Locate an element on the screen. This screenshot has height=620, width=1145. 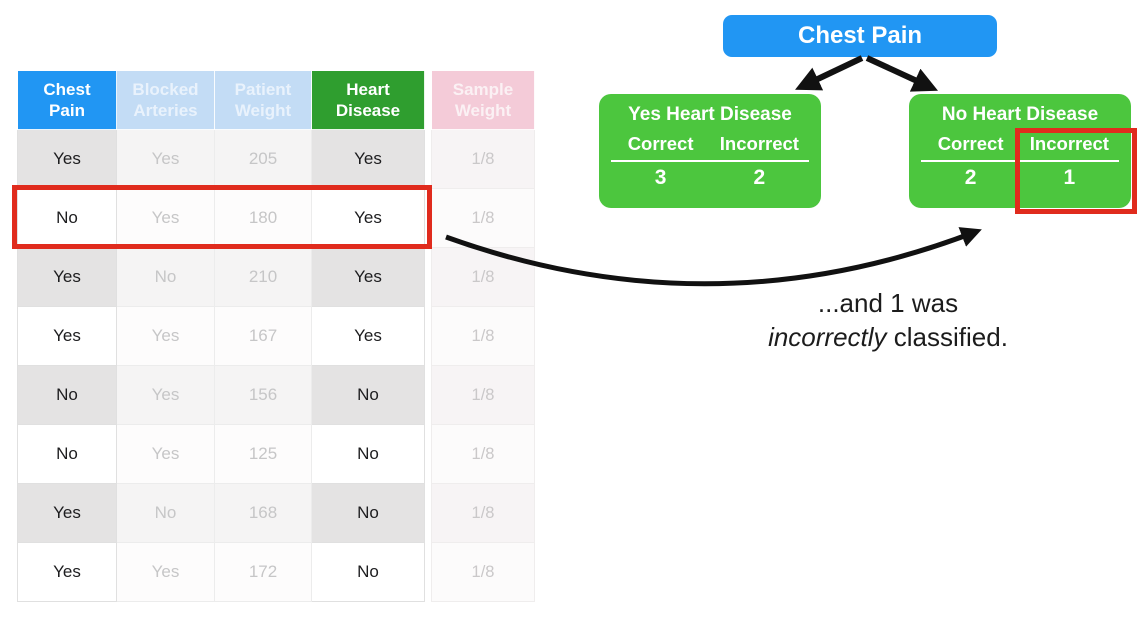
table-cell: 168 is located at coordinates (263, 513).